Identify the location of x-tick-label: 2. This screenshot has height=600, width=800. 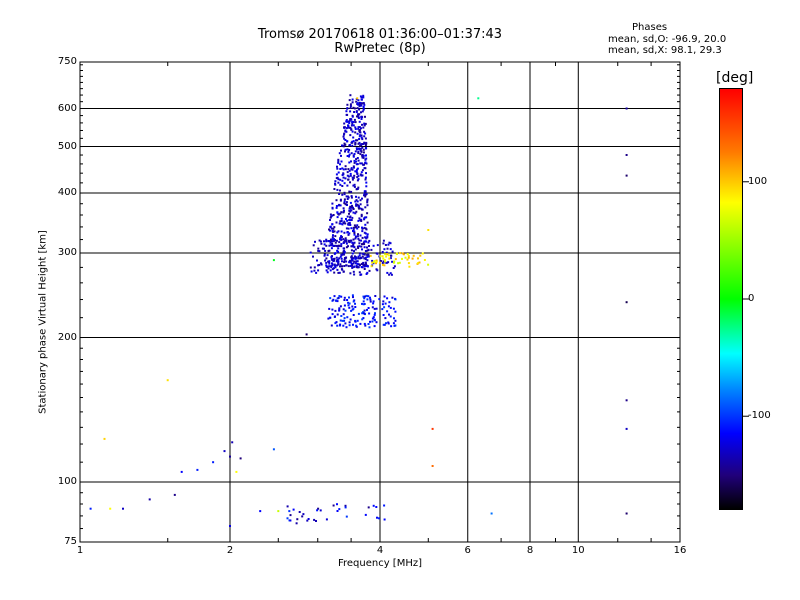
(230, 550).